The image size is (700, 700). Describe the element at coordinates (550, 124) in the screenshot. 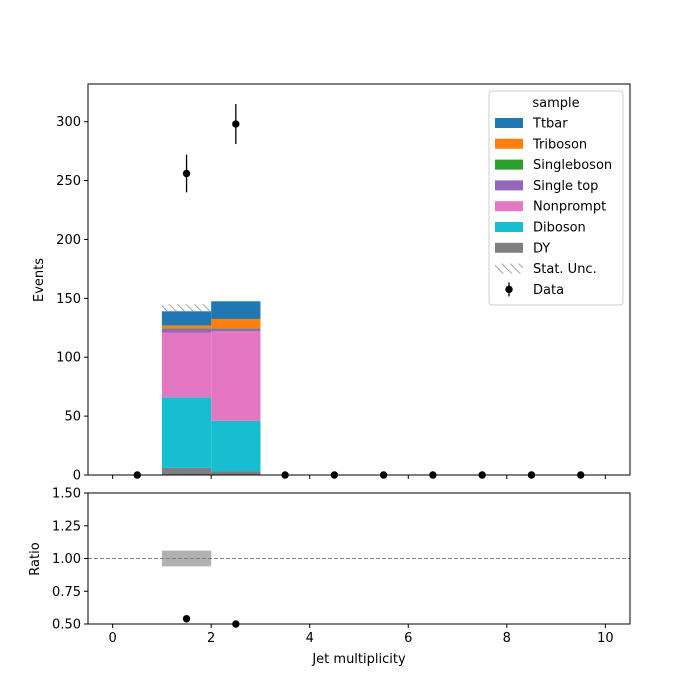

I see `legend-label: Ttbar` at that location.